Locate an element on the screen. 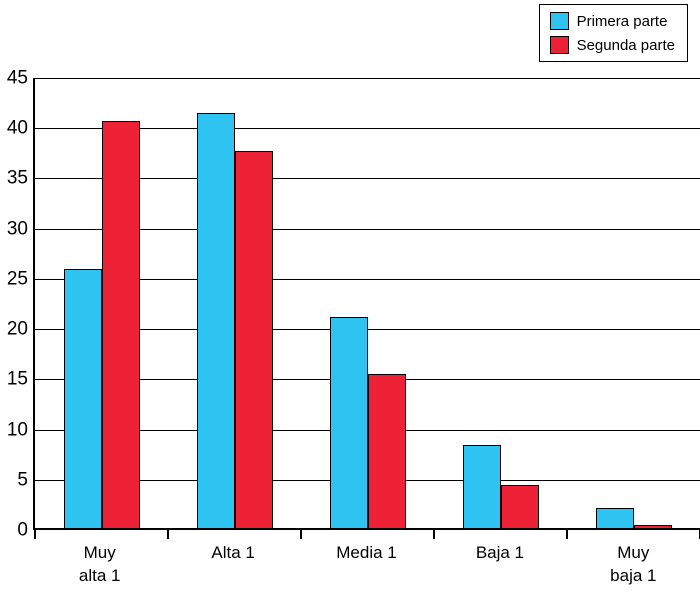 The width and height of the screenshot is (700, 604). y-tick-label: 0 is located at coordinates (22, 530).